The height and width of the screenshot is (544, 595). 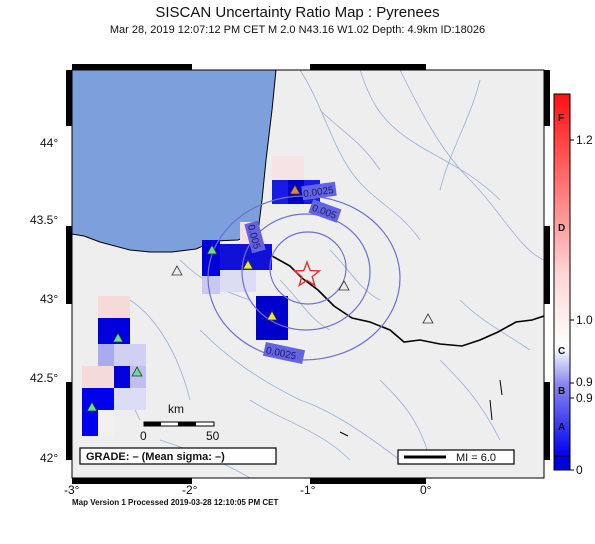 What do you see at coordinates (143, 436) in the screenshot?
I see `scale-bar-tick: 0` at bounding box center [143, 436].